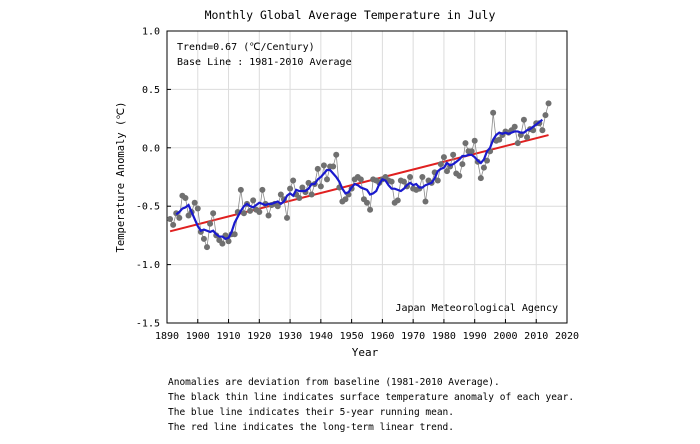 The image size is (700, 444). Describe the element at coordinates (148, 324) in the screenshot. I see `y-tick-label: -1.5` at that location.